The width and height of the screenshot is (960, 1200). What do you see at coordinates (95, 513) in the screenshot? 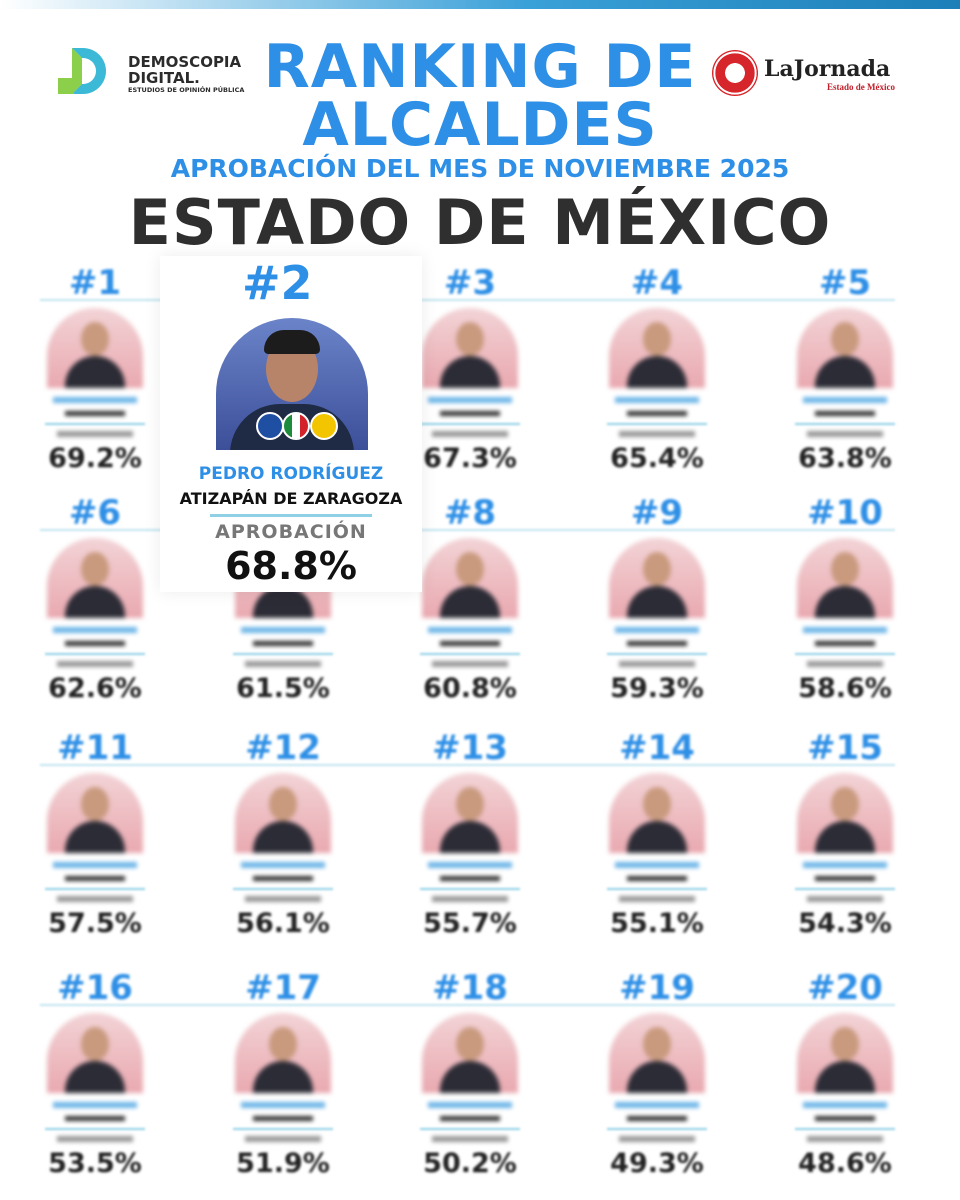
I see `rank: #6` at bounding box center [95, 513].